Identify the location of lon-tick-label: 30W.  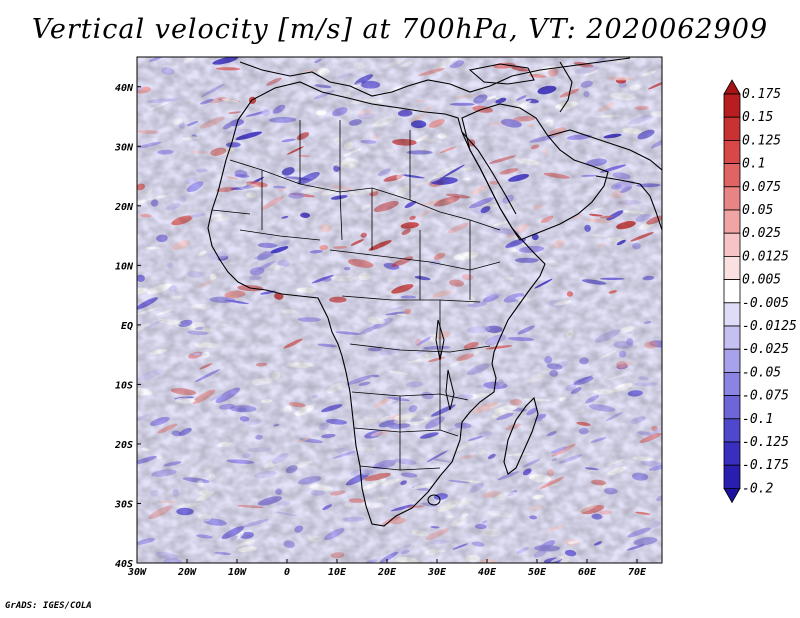
(137, 572).